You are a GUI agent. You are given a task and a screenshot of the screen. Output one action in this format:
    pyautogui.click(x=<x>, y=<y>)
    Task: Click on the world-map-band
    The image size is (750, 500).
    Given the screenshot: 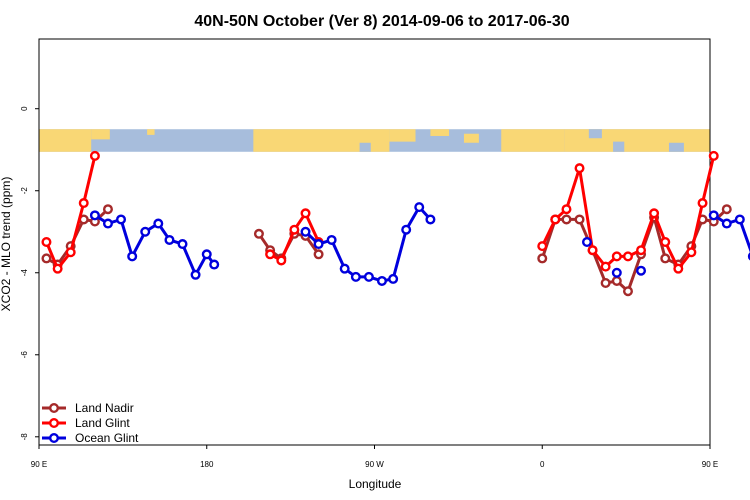 What is the action you would take?
    pyautogui.click(x=374, y=140)
    